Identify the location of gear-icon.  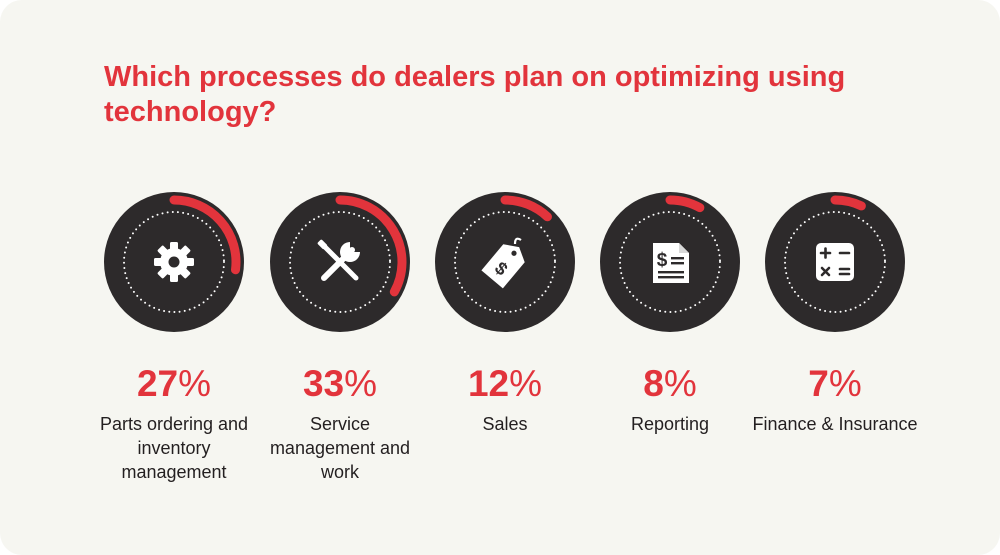
(174, 262).